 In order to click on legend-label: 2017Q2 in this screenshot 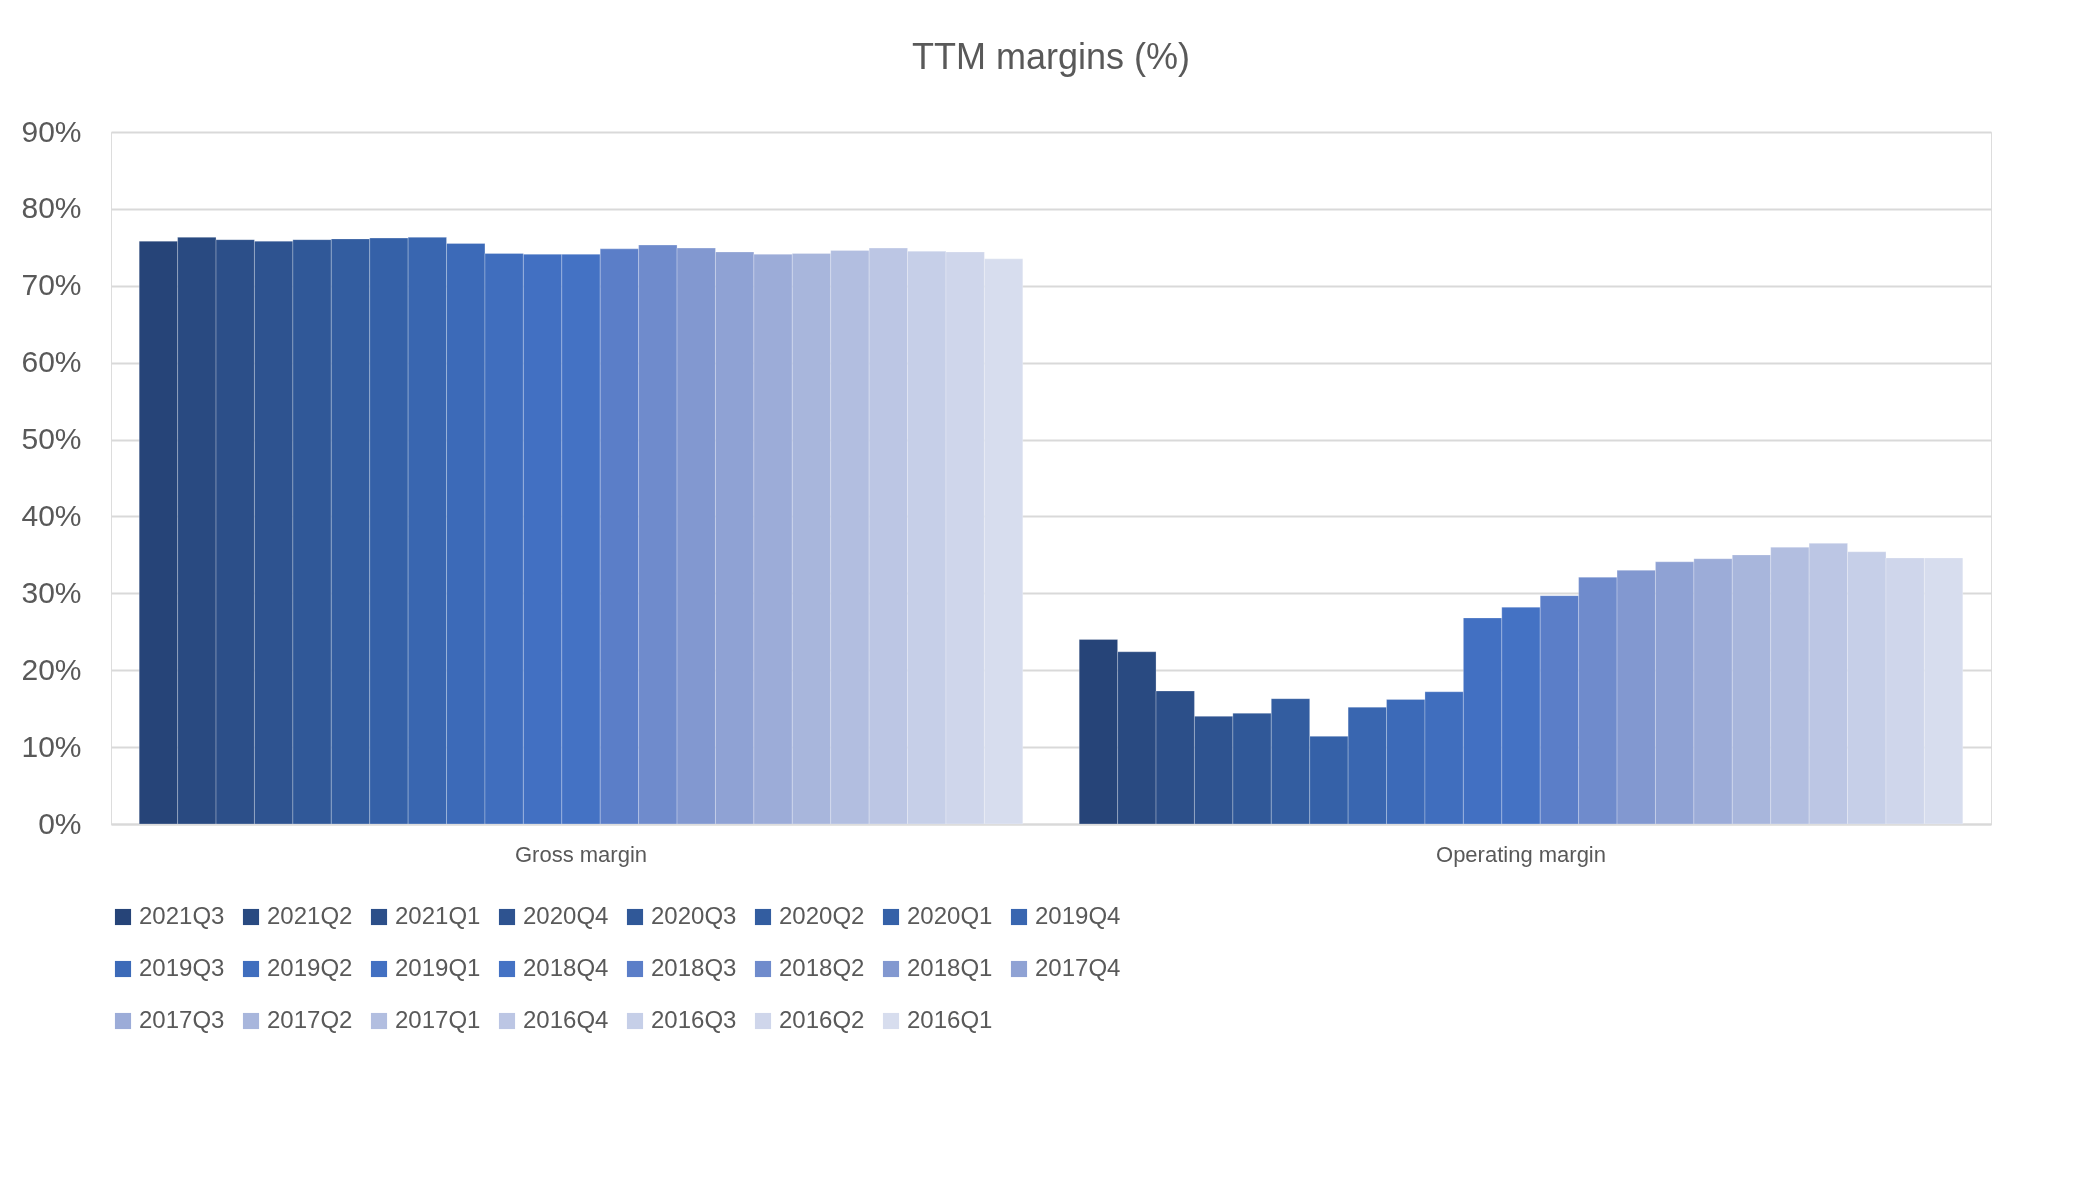, I will do `click(310, 1019)`.